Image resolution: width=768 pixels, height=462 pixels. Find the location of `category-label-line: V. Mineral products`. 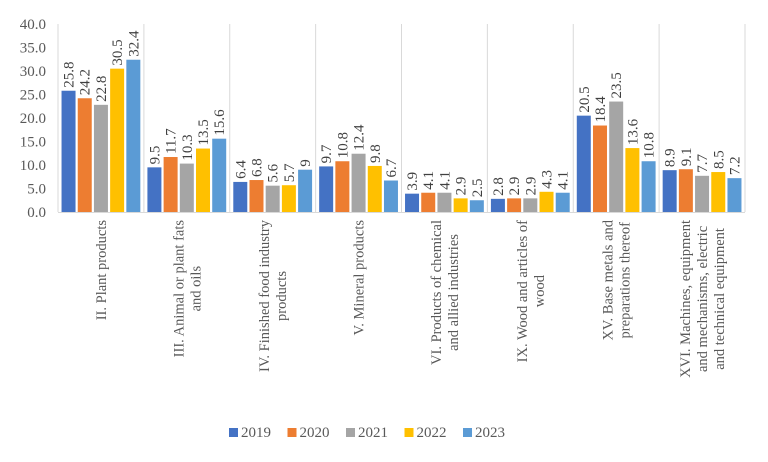

category-label-line: V. Mineral products is located at coordinates (360, 278).